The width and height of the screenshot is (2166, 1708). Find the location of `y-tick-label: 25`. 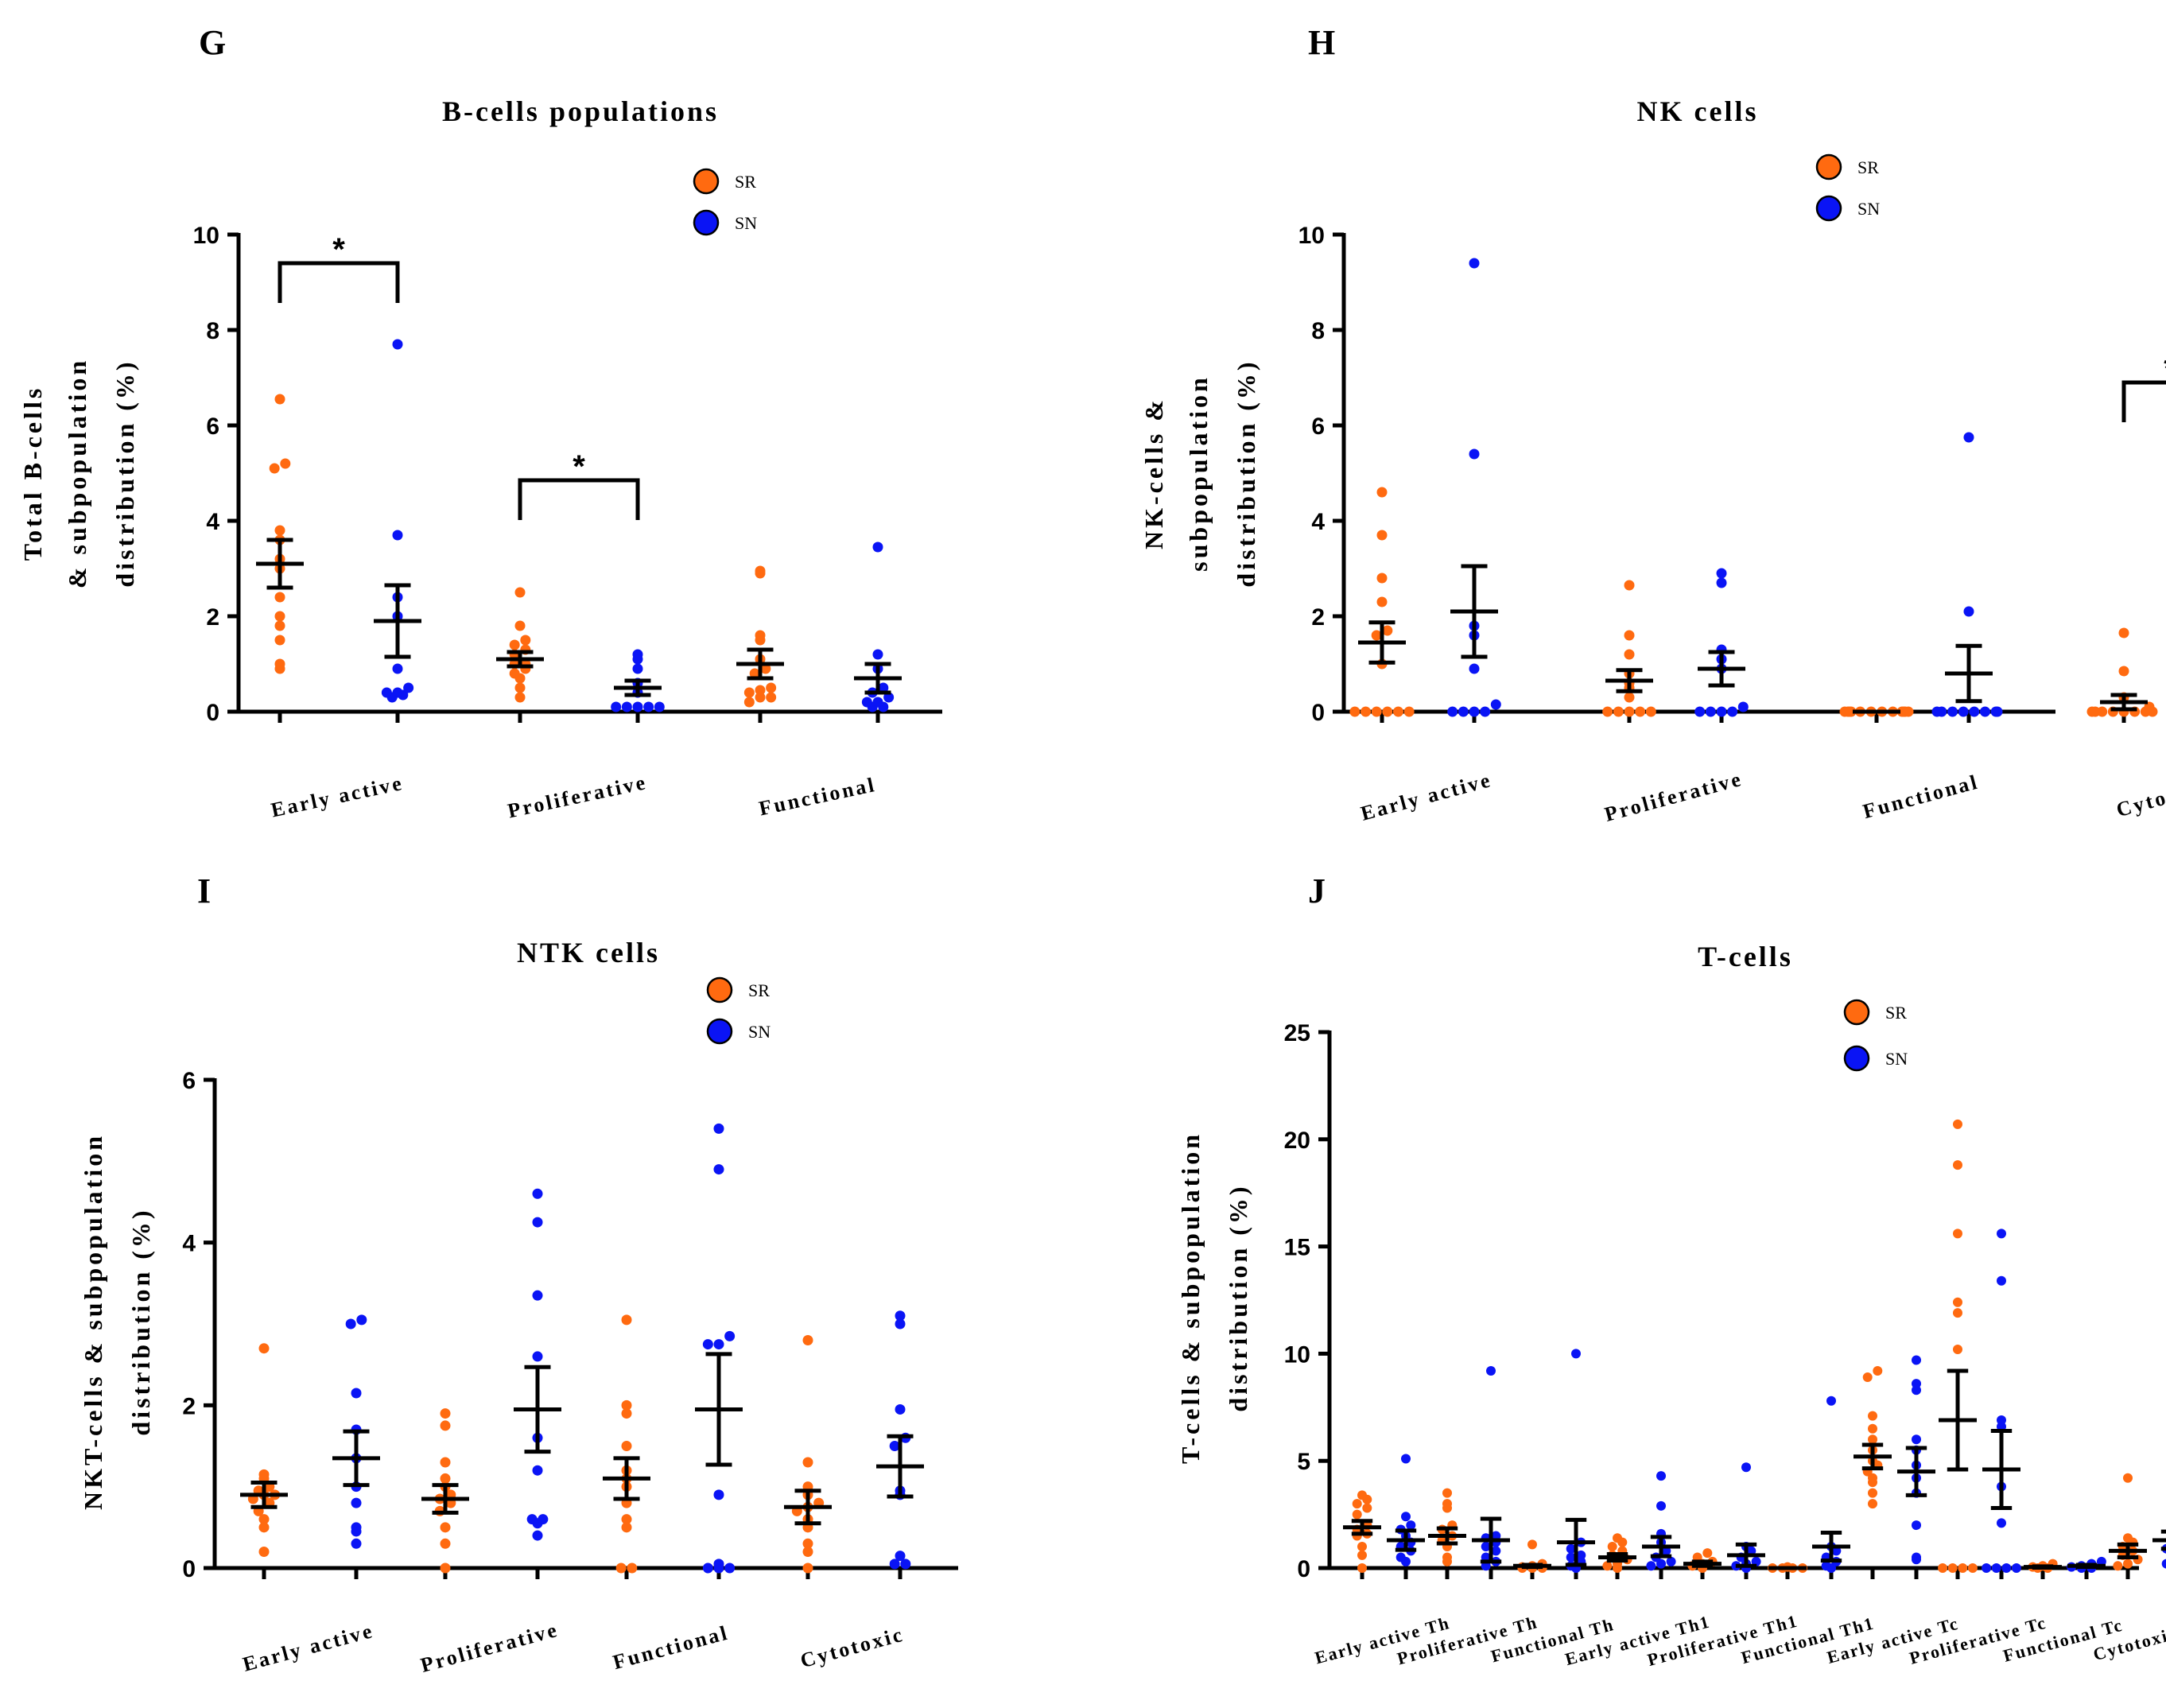

y-tick-label: 25 is located at coordinates (1297, 1033).